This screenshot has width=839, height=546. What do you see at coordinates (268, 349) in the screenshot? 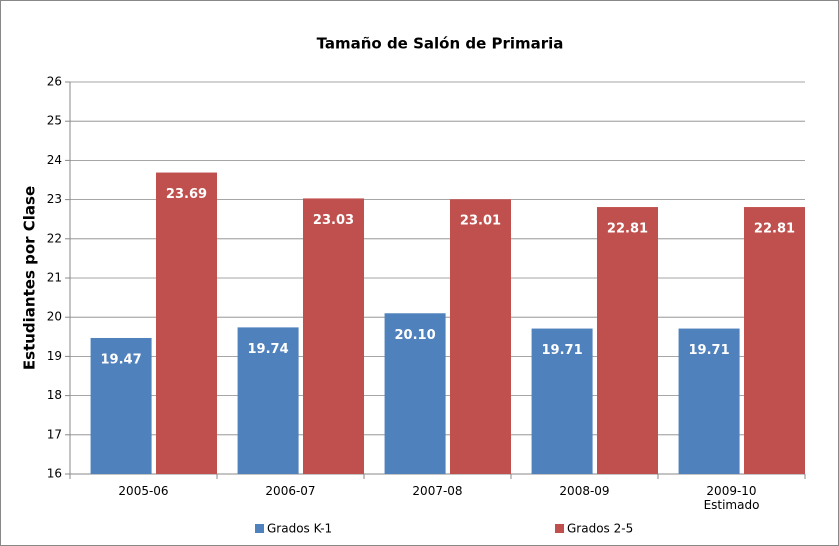
I see `value-label: 19.74` at bounding box center [268, 349].